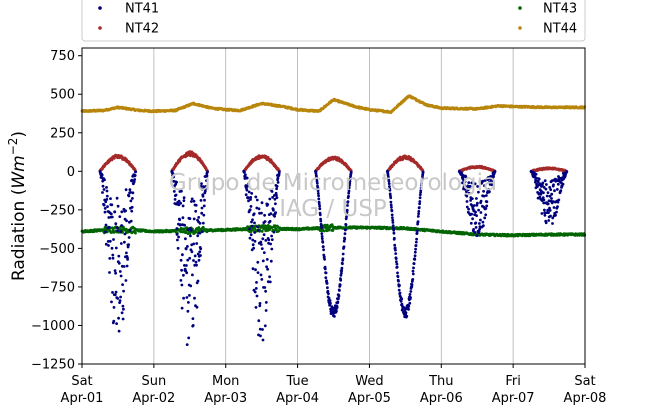  What do you see at coordinates (62, 133) in the screenshot?
I see `y-tick-label: 250` at bounding box center [62, 133].